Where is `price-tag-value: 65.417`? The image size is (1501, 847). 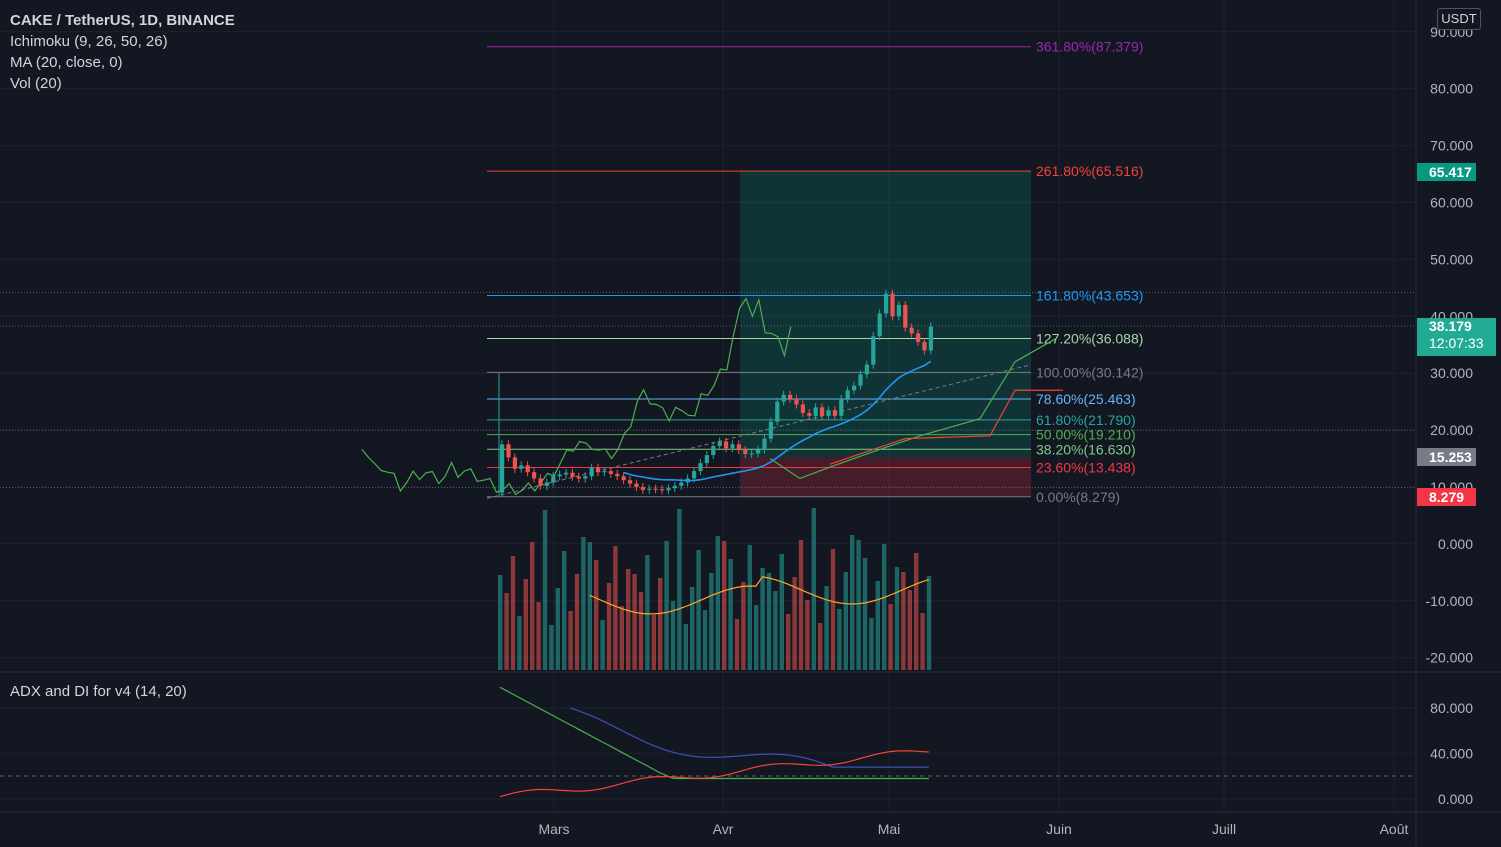 price-tag-value: 65.417 is located at coordinates (1450, 171).